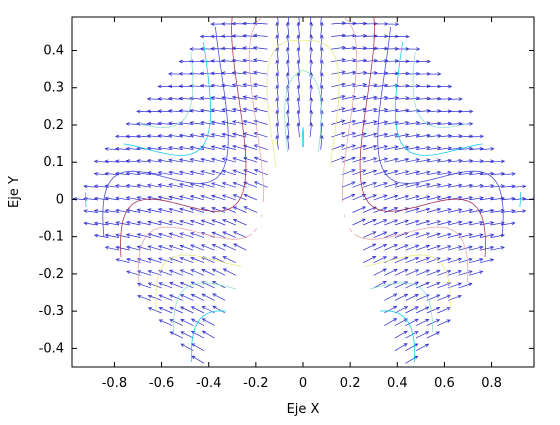  Describe the element at coordinates (14, 192) in the screenshot. I see `y-axis-label: Eje Y` at that location.